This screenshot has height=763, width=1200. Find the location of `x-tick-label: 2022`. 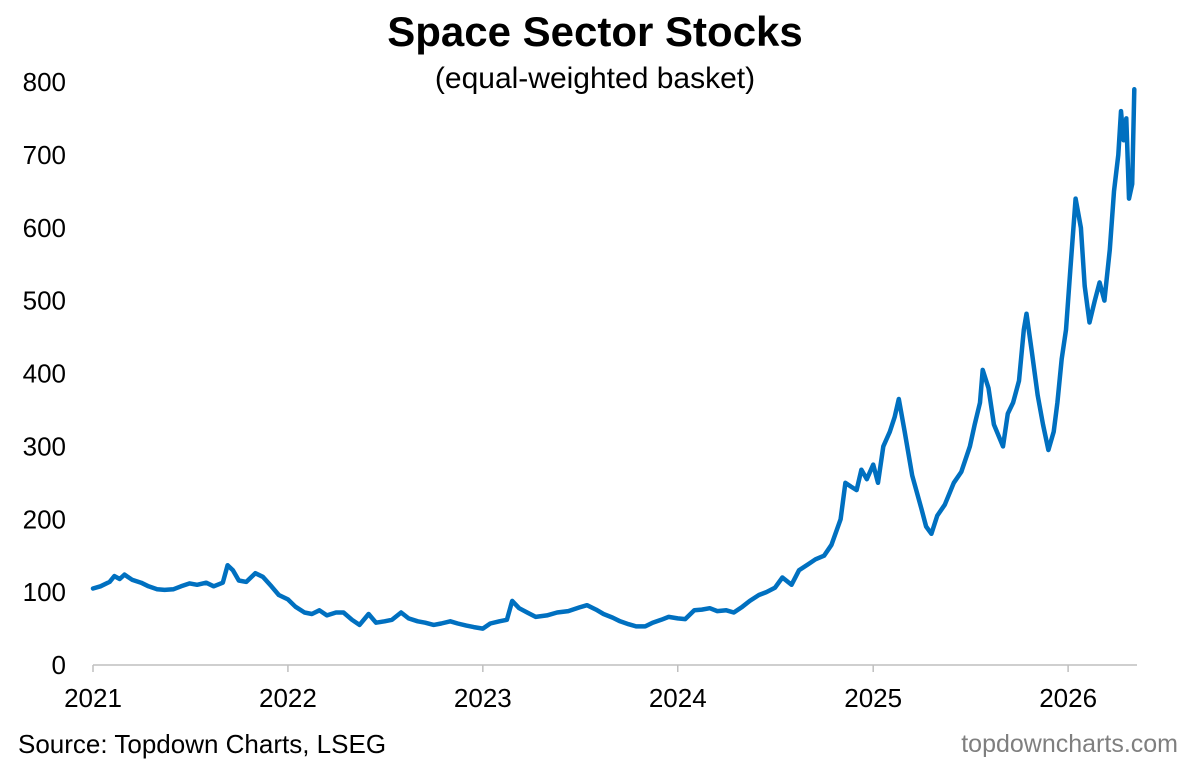

x-tick-label: 2022 is located at coordinates (288, 698).